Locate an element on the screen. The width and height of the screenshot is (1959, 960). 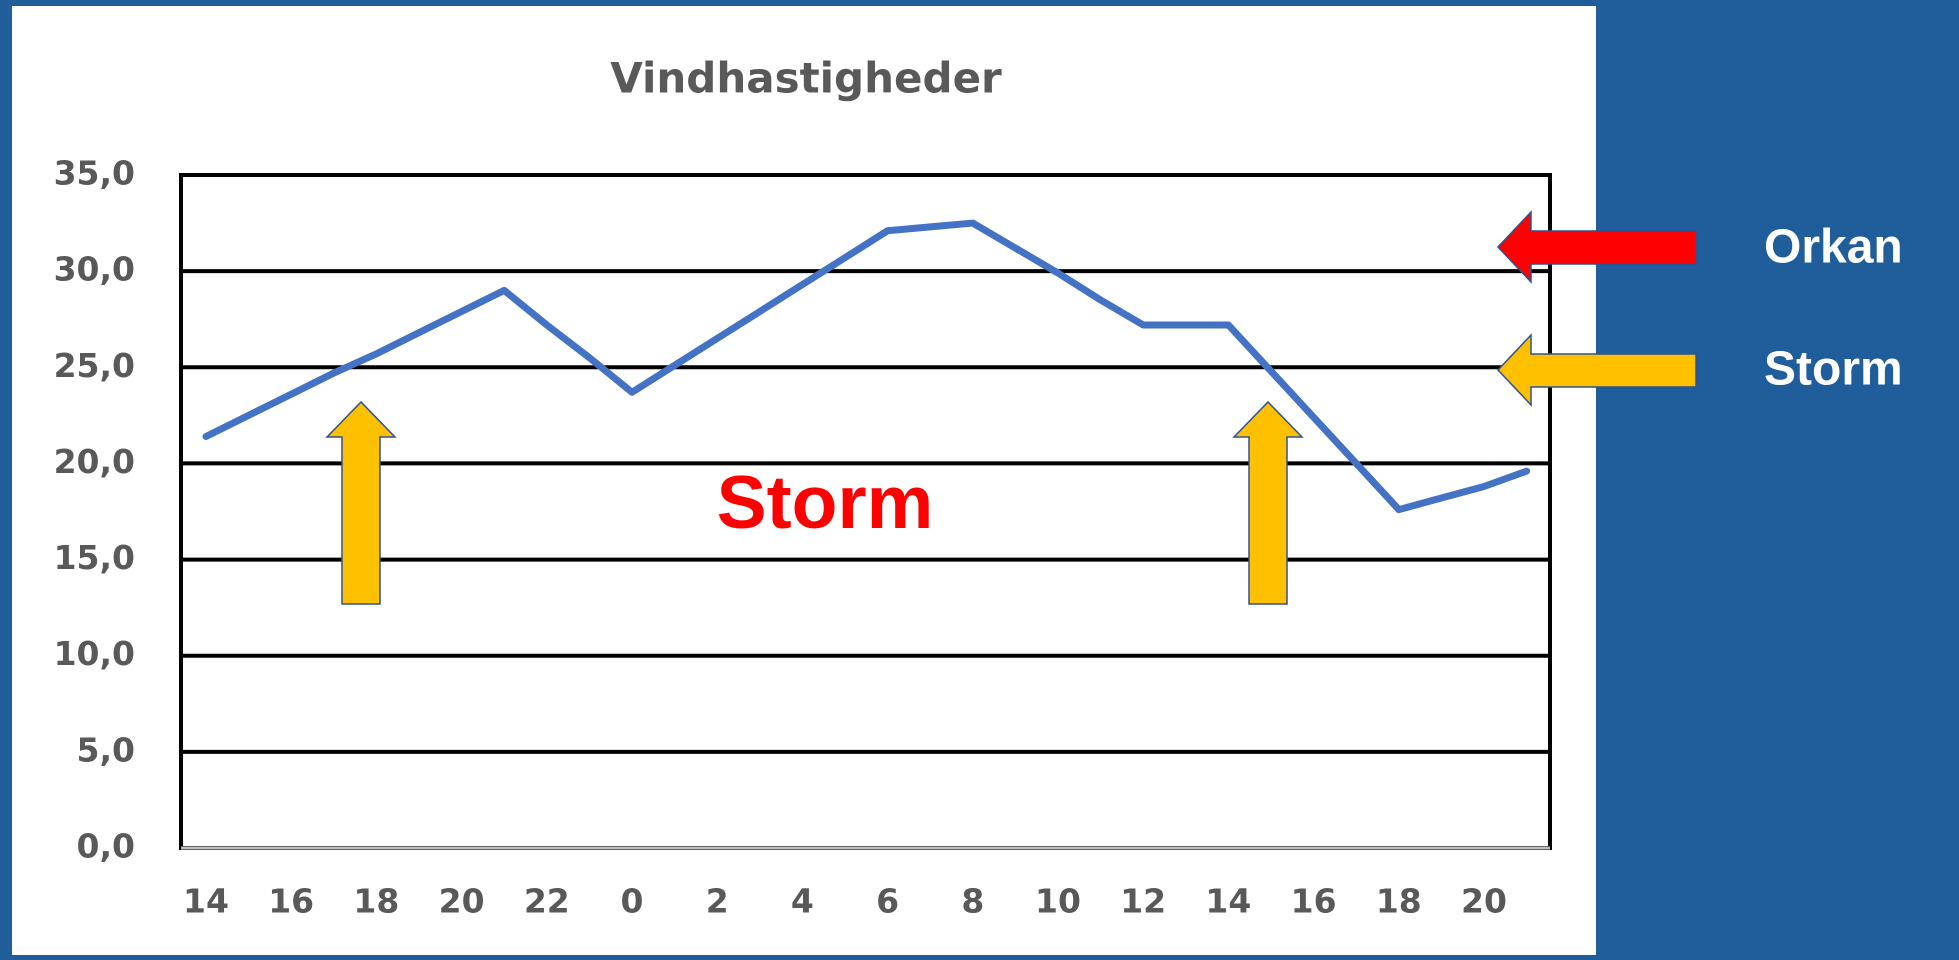
x-tick-label: 22 is located at coordinates (547, 901).